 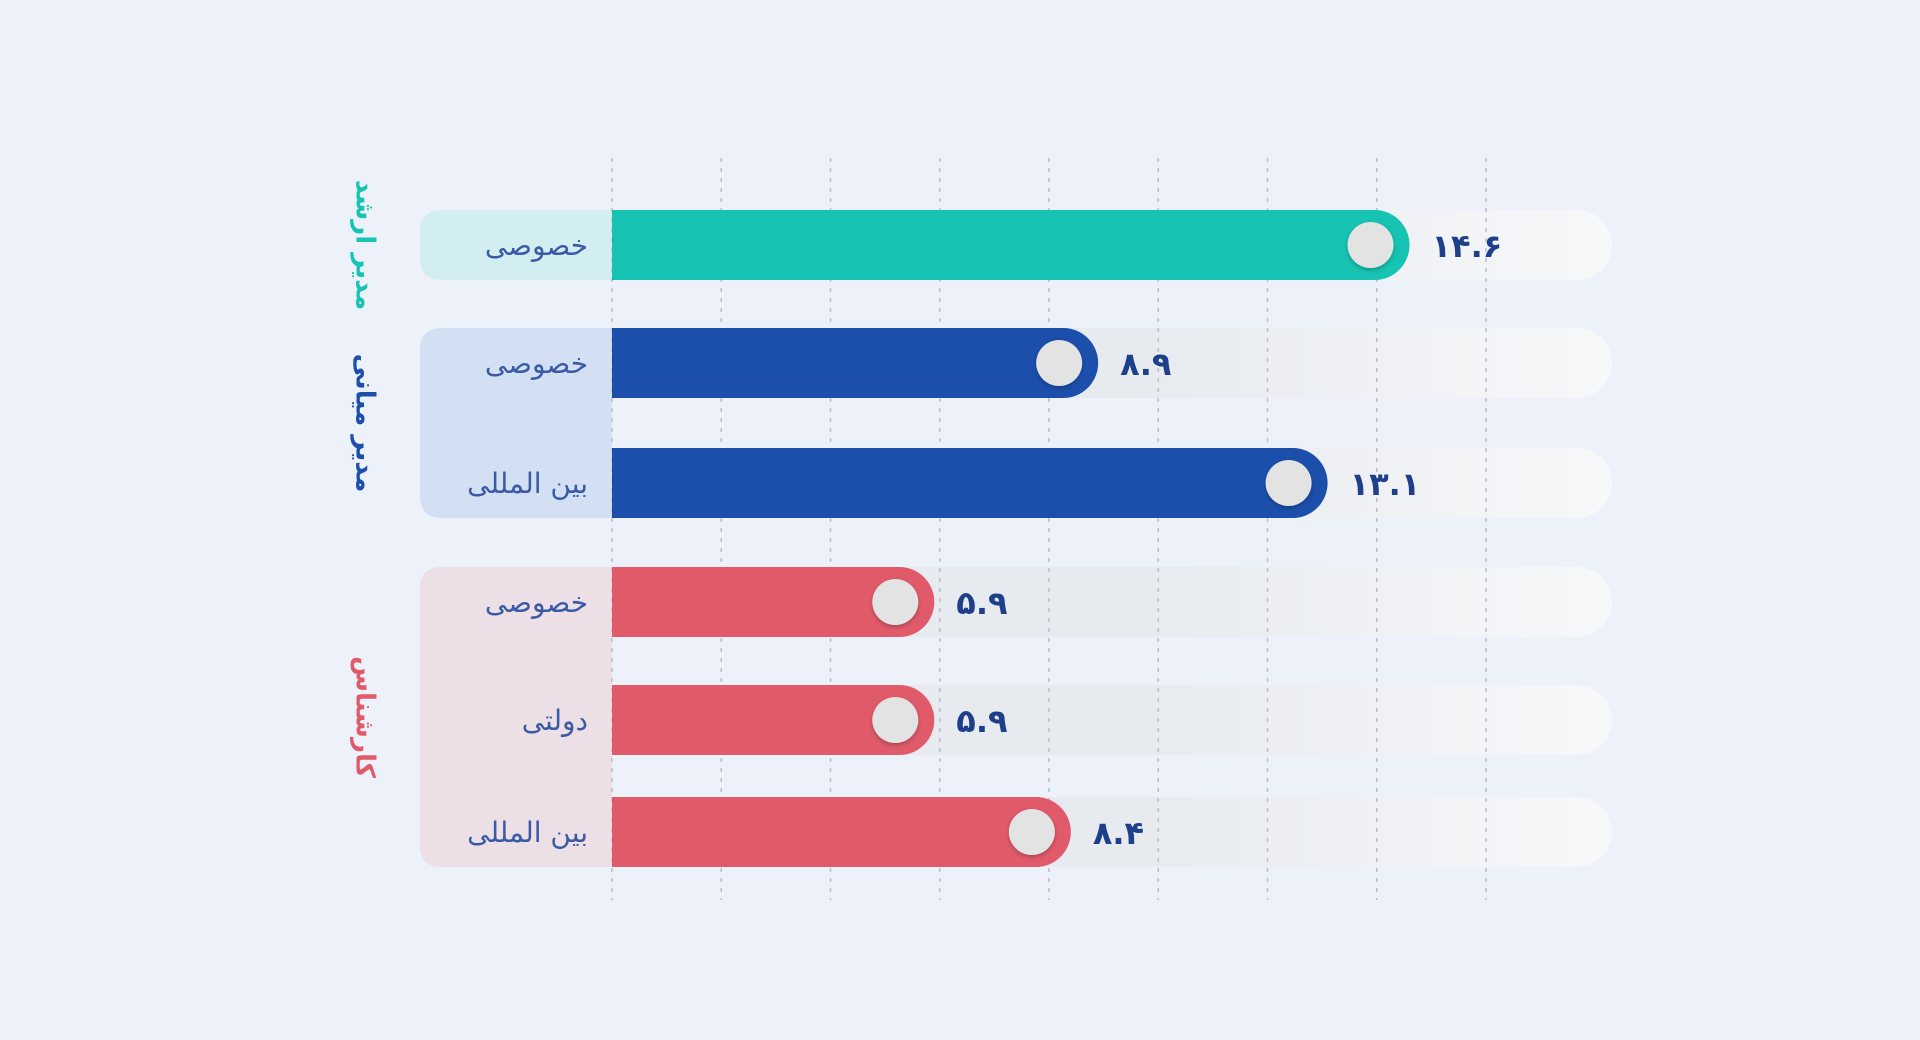 What do you see at coordinates (1118, 833) in the screenshot?
I see `value-label: ۸.۴` at bounding box center [1118, 833].